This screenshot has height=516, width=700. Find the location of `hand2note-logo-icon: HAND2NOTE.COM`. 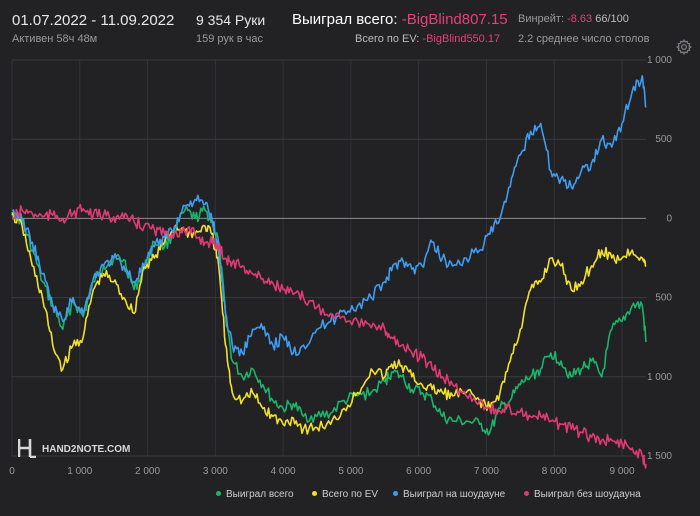

hand2note-logo-icon: HAND2NOTE.COM is located at coordinates (73, 449).